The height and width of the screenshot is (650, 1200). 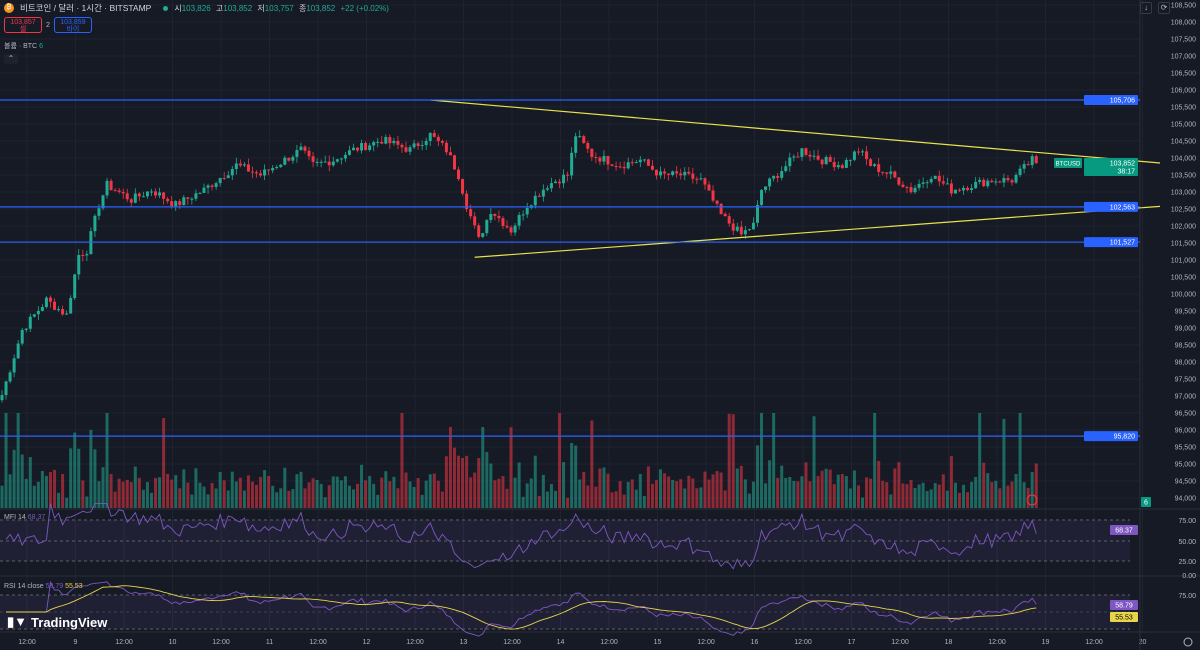 What do you see at coordinates (1122, 164) in the screenshot?
I see `last-price-label: 103,852` at bounding box center [1122, 164].